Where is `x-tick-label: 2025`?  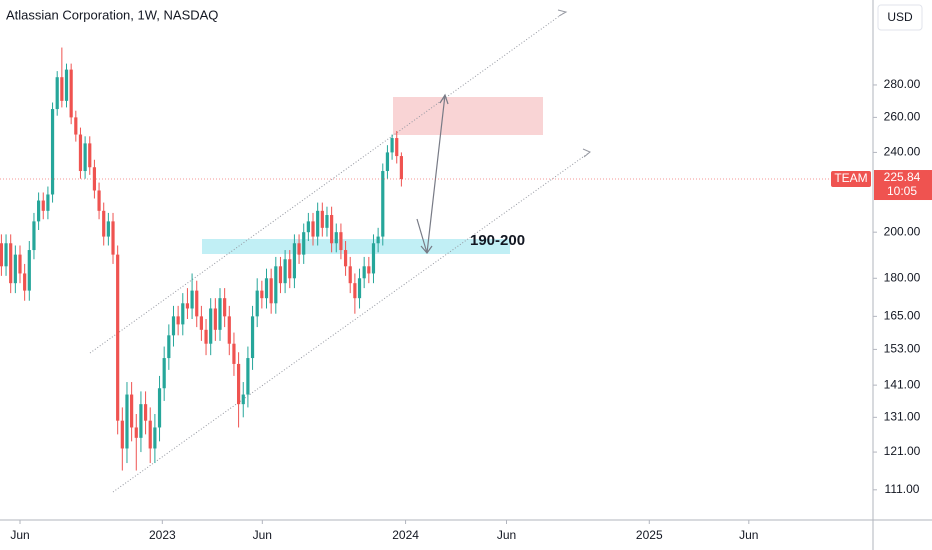
x-tick-label: 2025 is located at coordinates (649, 535).